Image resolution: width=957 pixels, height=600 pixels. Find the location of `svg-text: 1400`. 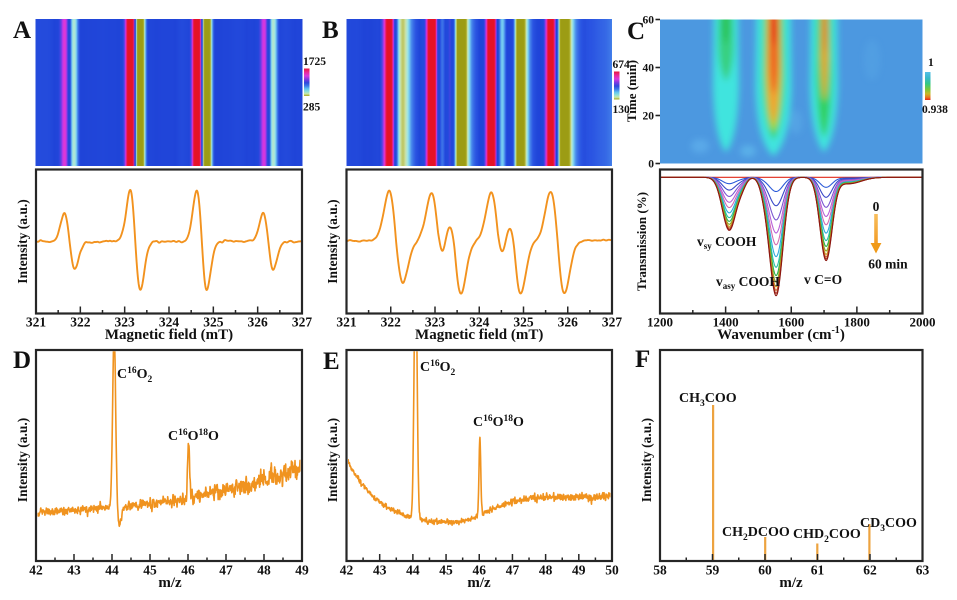

svg-text: 1400 is located at coordinates (726, 322).